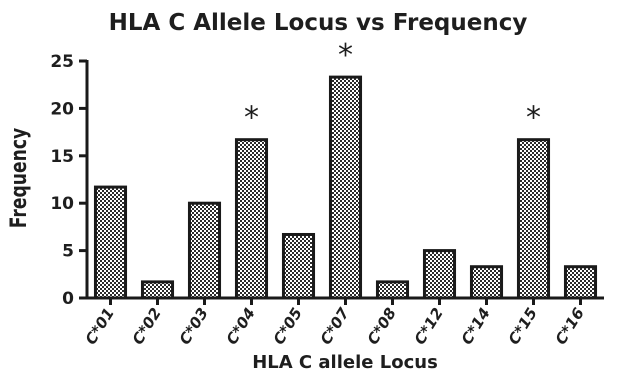 The image size is (617, 374). What do you see at coordinates (62, 109) in the screenshot?
I see `y-tick-label: 20` at bounding box center [62, 109].